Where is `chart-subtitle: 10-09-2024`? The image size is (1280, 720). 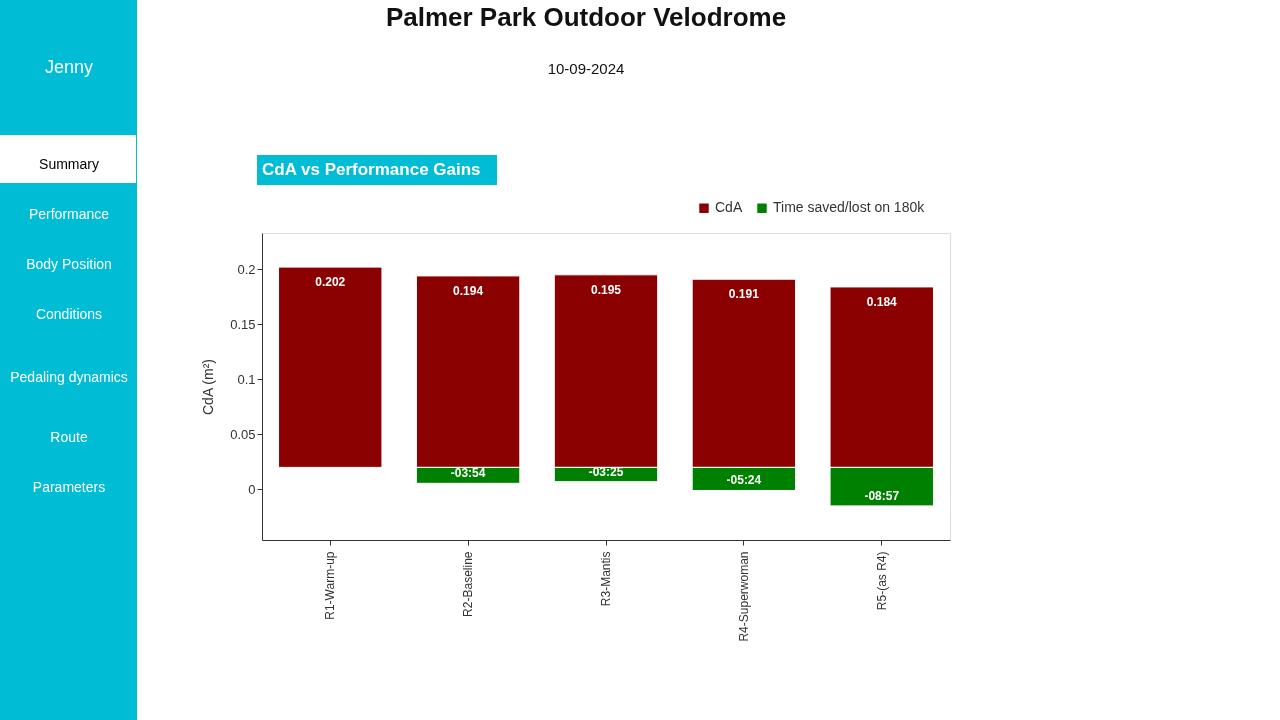 chart-subtitle: 10-09-2024 is located at coordinates (586, 68).